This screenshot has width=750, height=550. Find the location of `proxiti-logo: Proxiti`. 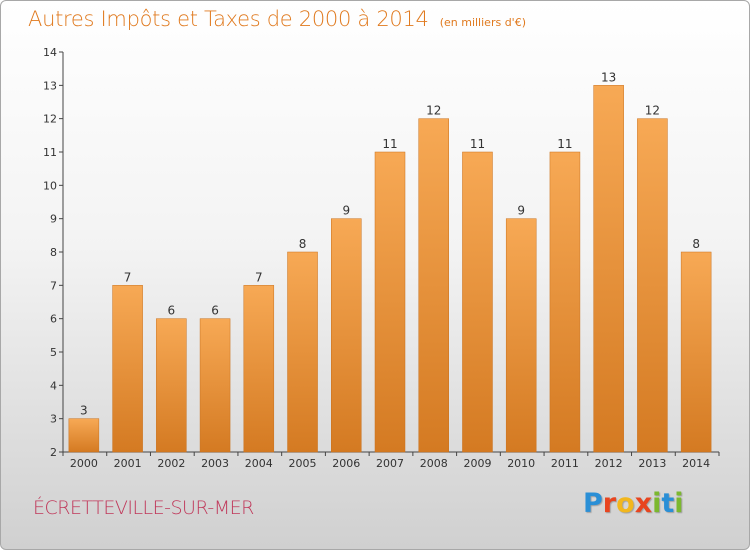

proxiti-logo: Proxiti is located at coordinates (633, 503).